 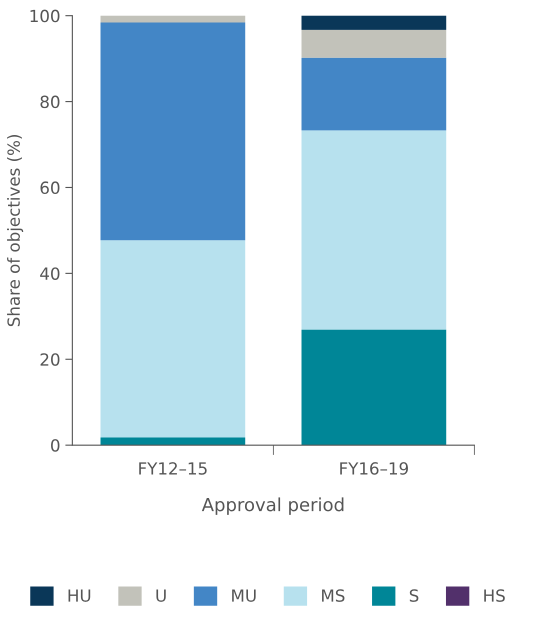 I want to click on legend-label: U, so click(x=161, y=595).